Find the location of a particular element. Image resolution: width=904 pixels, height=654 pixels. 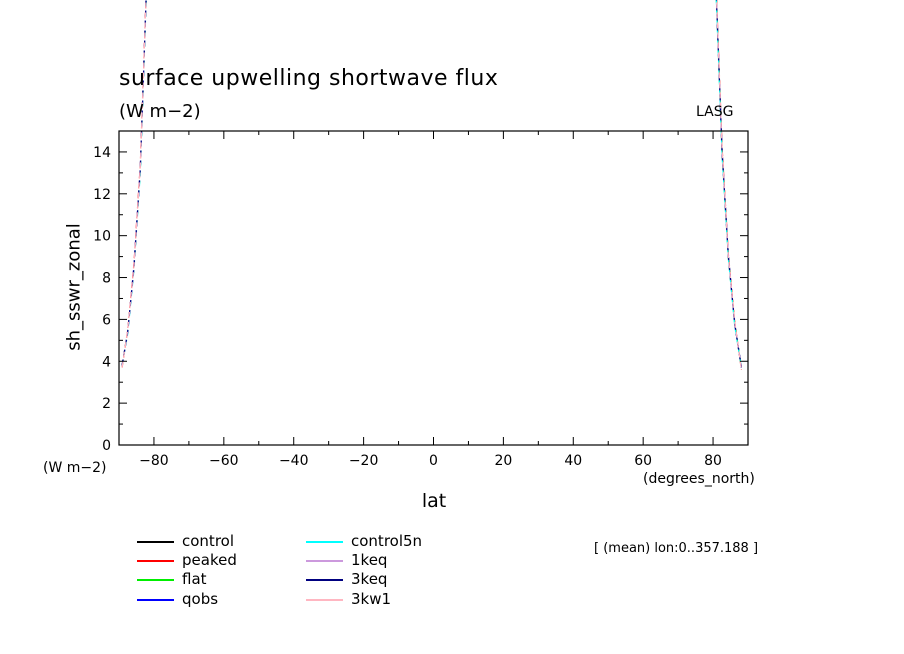

legend-label: 3keq is located at coordinates (369, 579).